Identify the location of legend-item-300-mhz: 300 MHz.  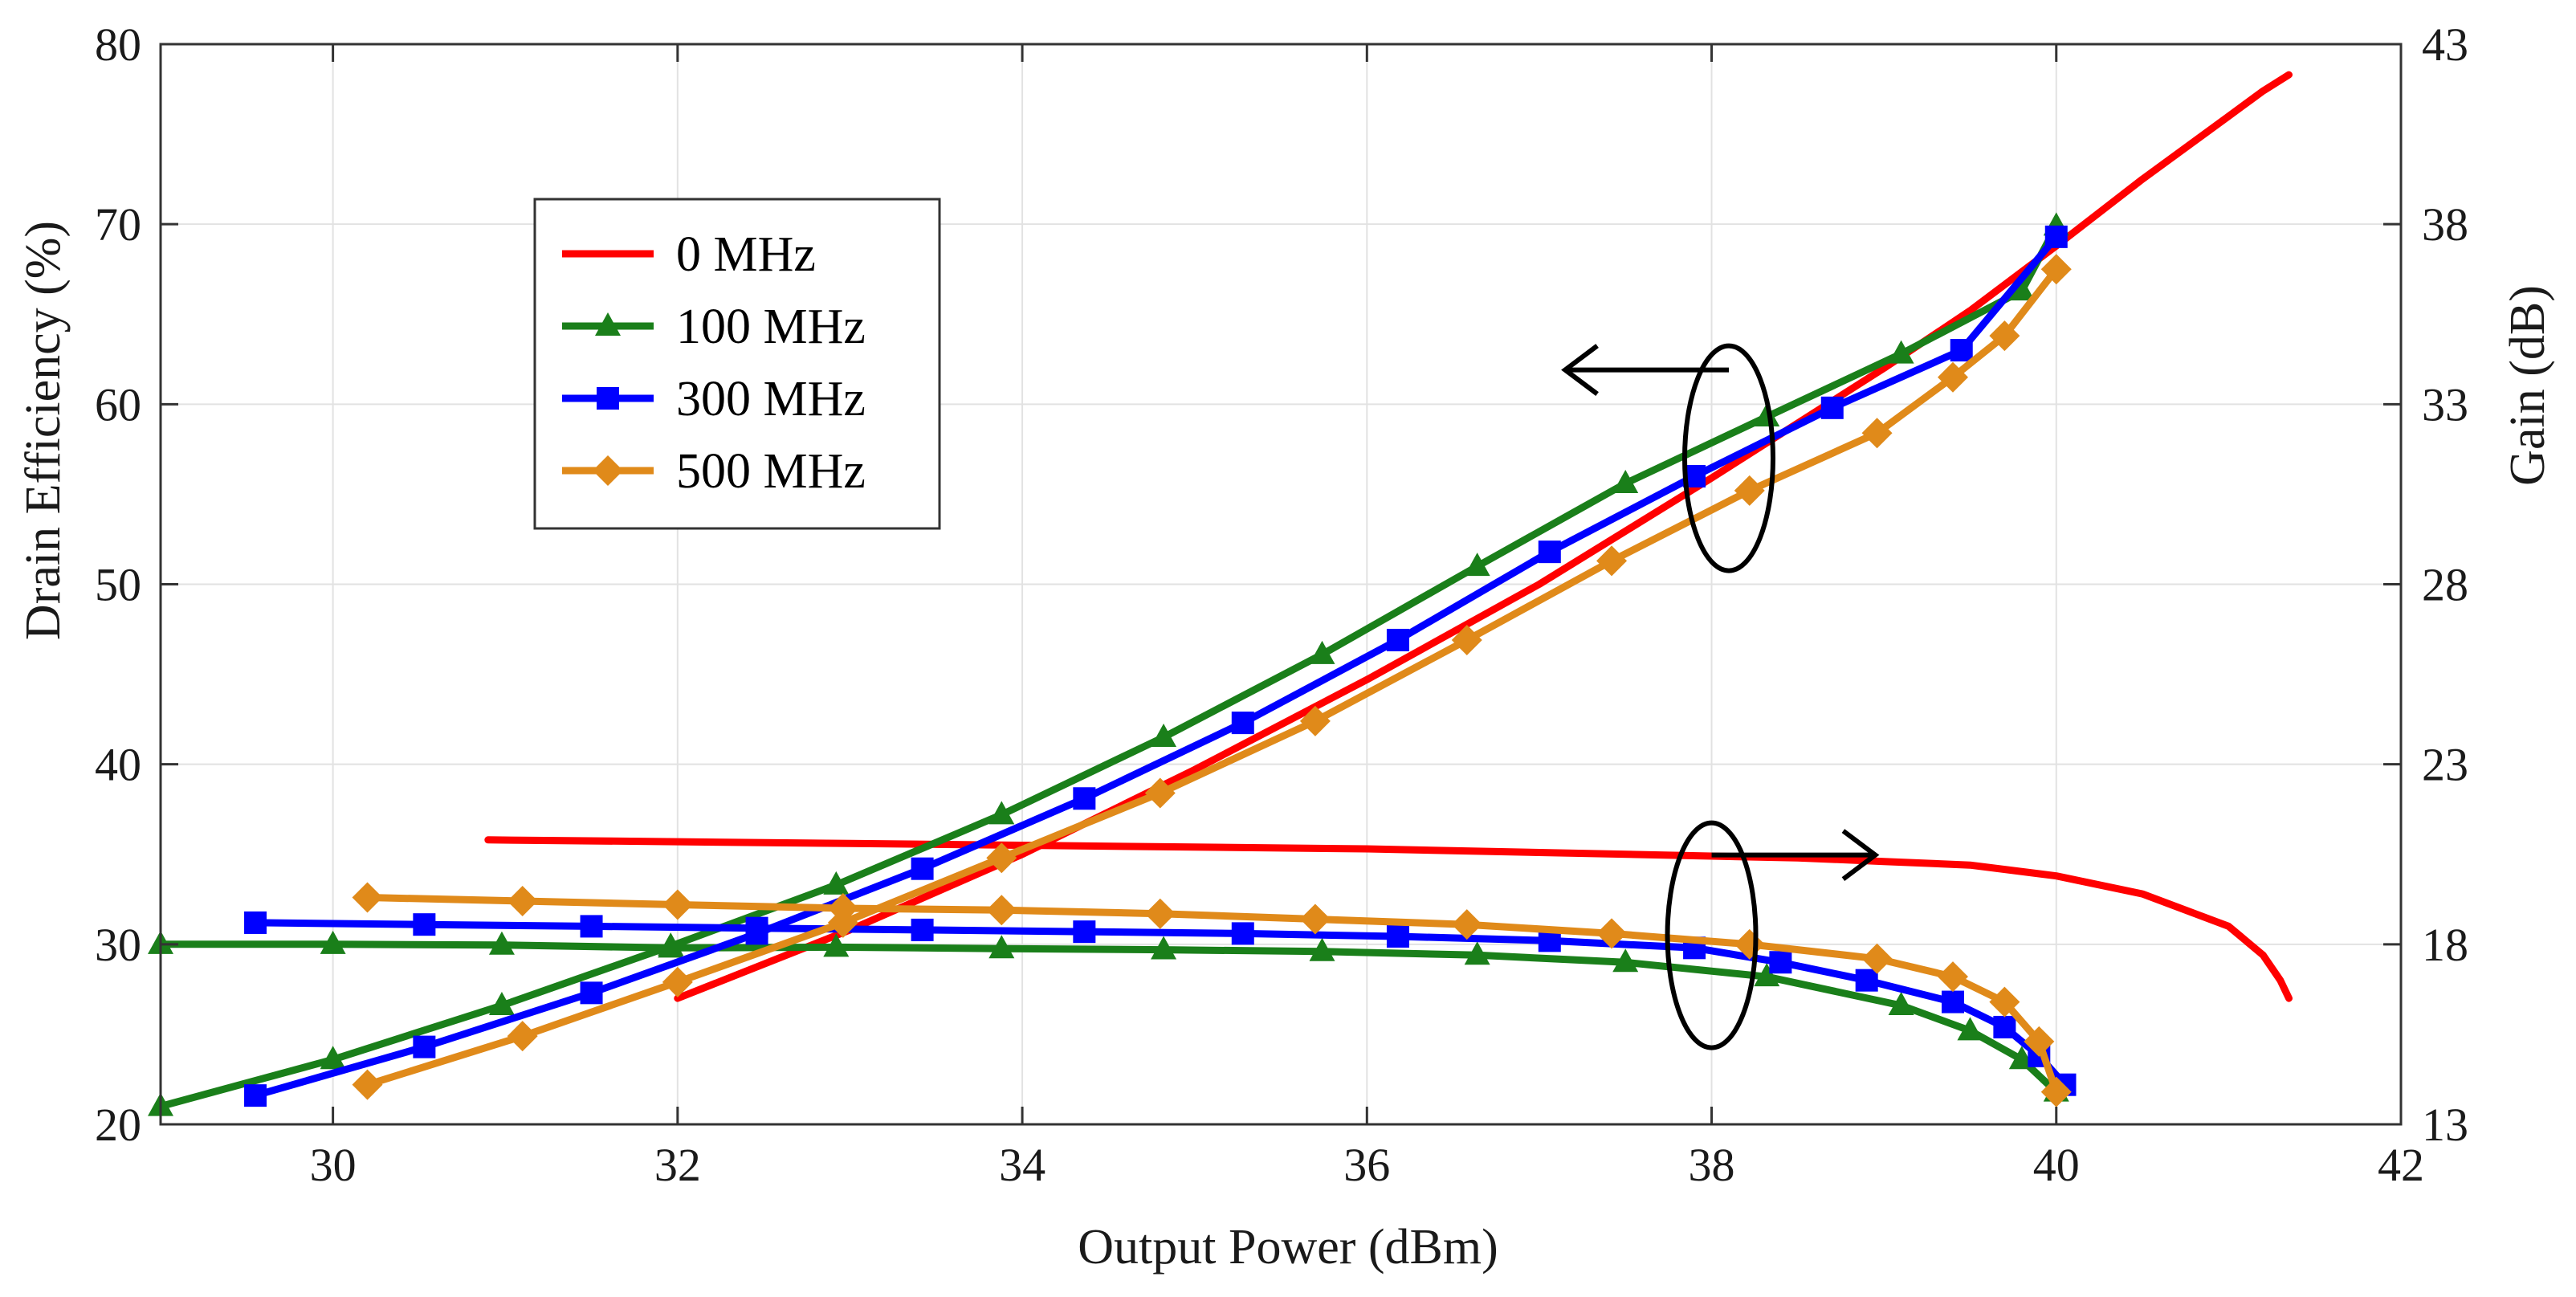
(714, 399).